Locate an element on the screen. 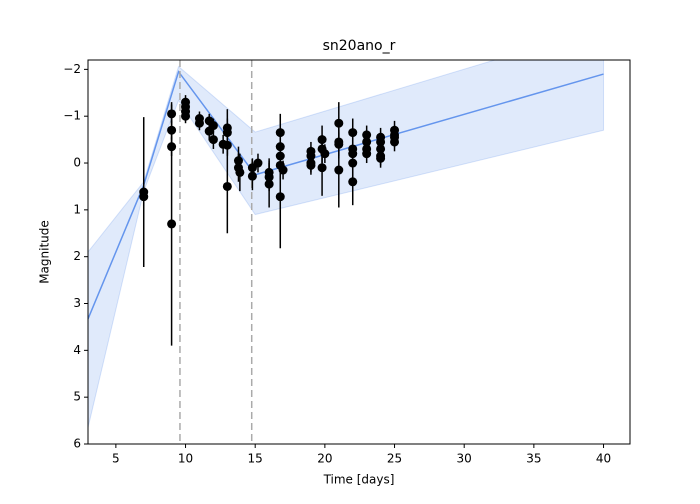  x-tick-label: 5 is located at coordinates (116, 459).